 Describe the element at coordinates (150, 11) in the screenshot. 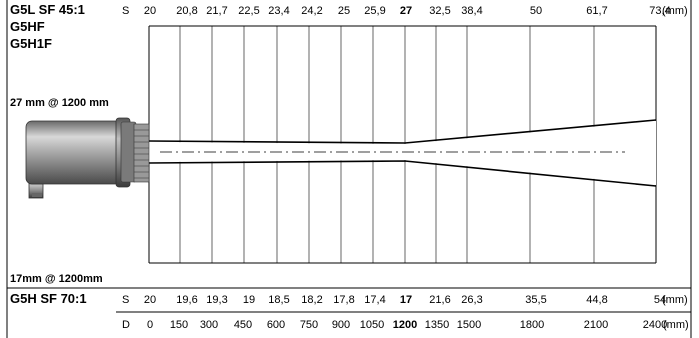

I see `top-spot-value: 20` at that location.